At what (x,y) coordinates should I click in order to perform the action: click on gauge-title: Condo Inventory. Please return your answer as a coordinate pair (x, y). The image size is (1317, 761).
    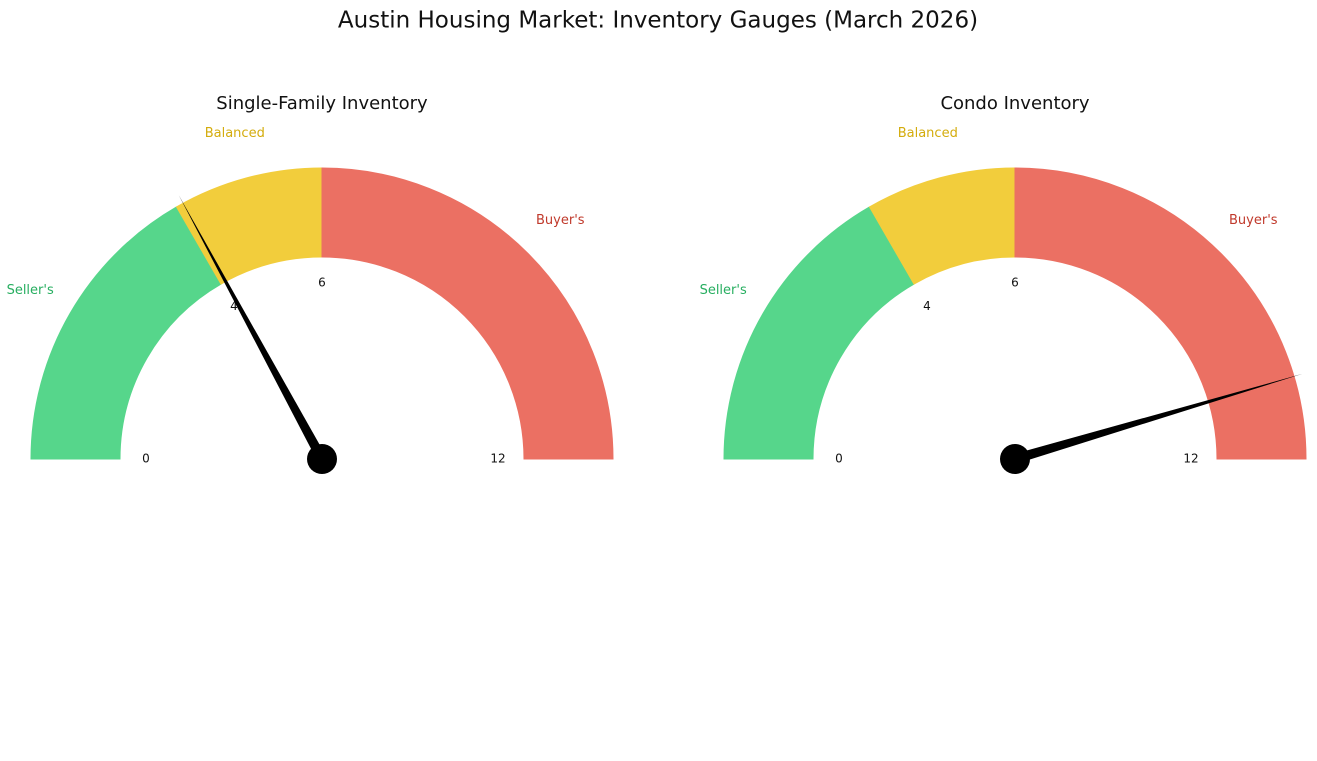
    Looking at the image, I should click on (1014, 103).